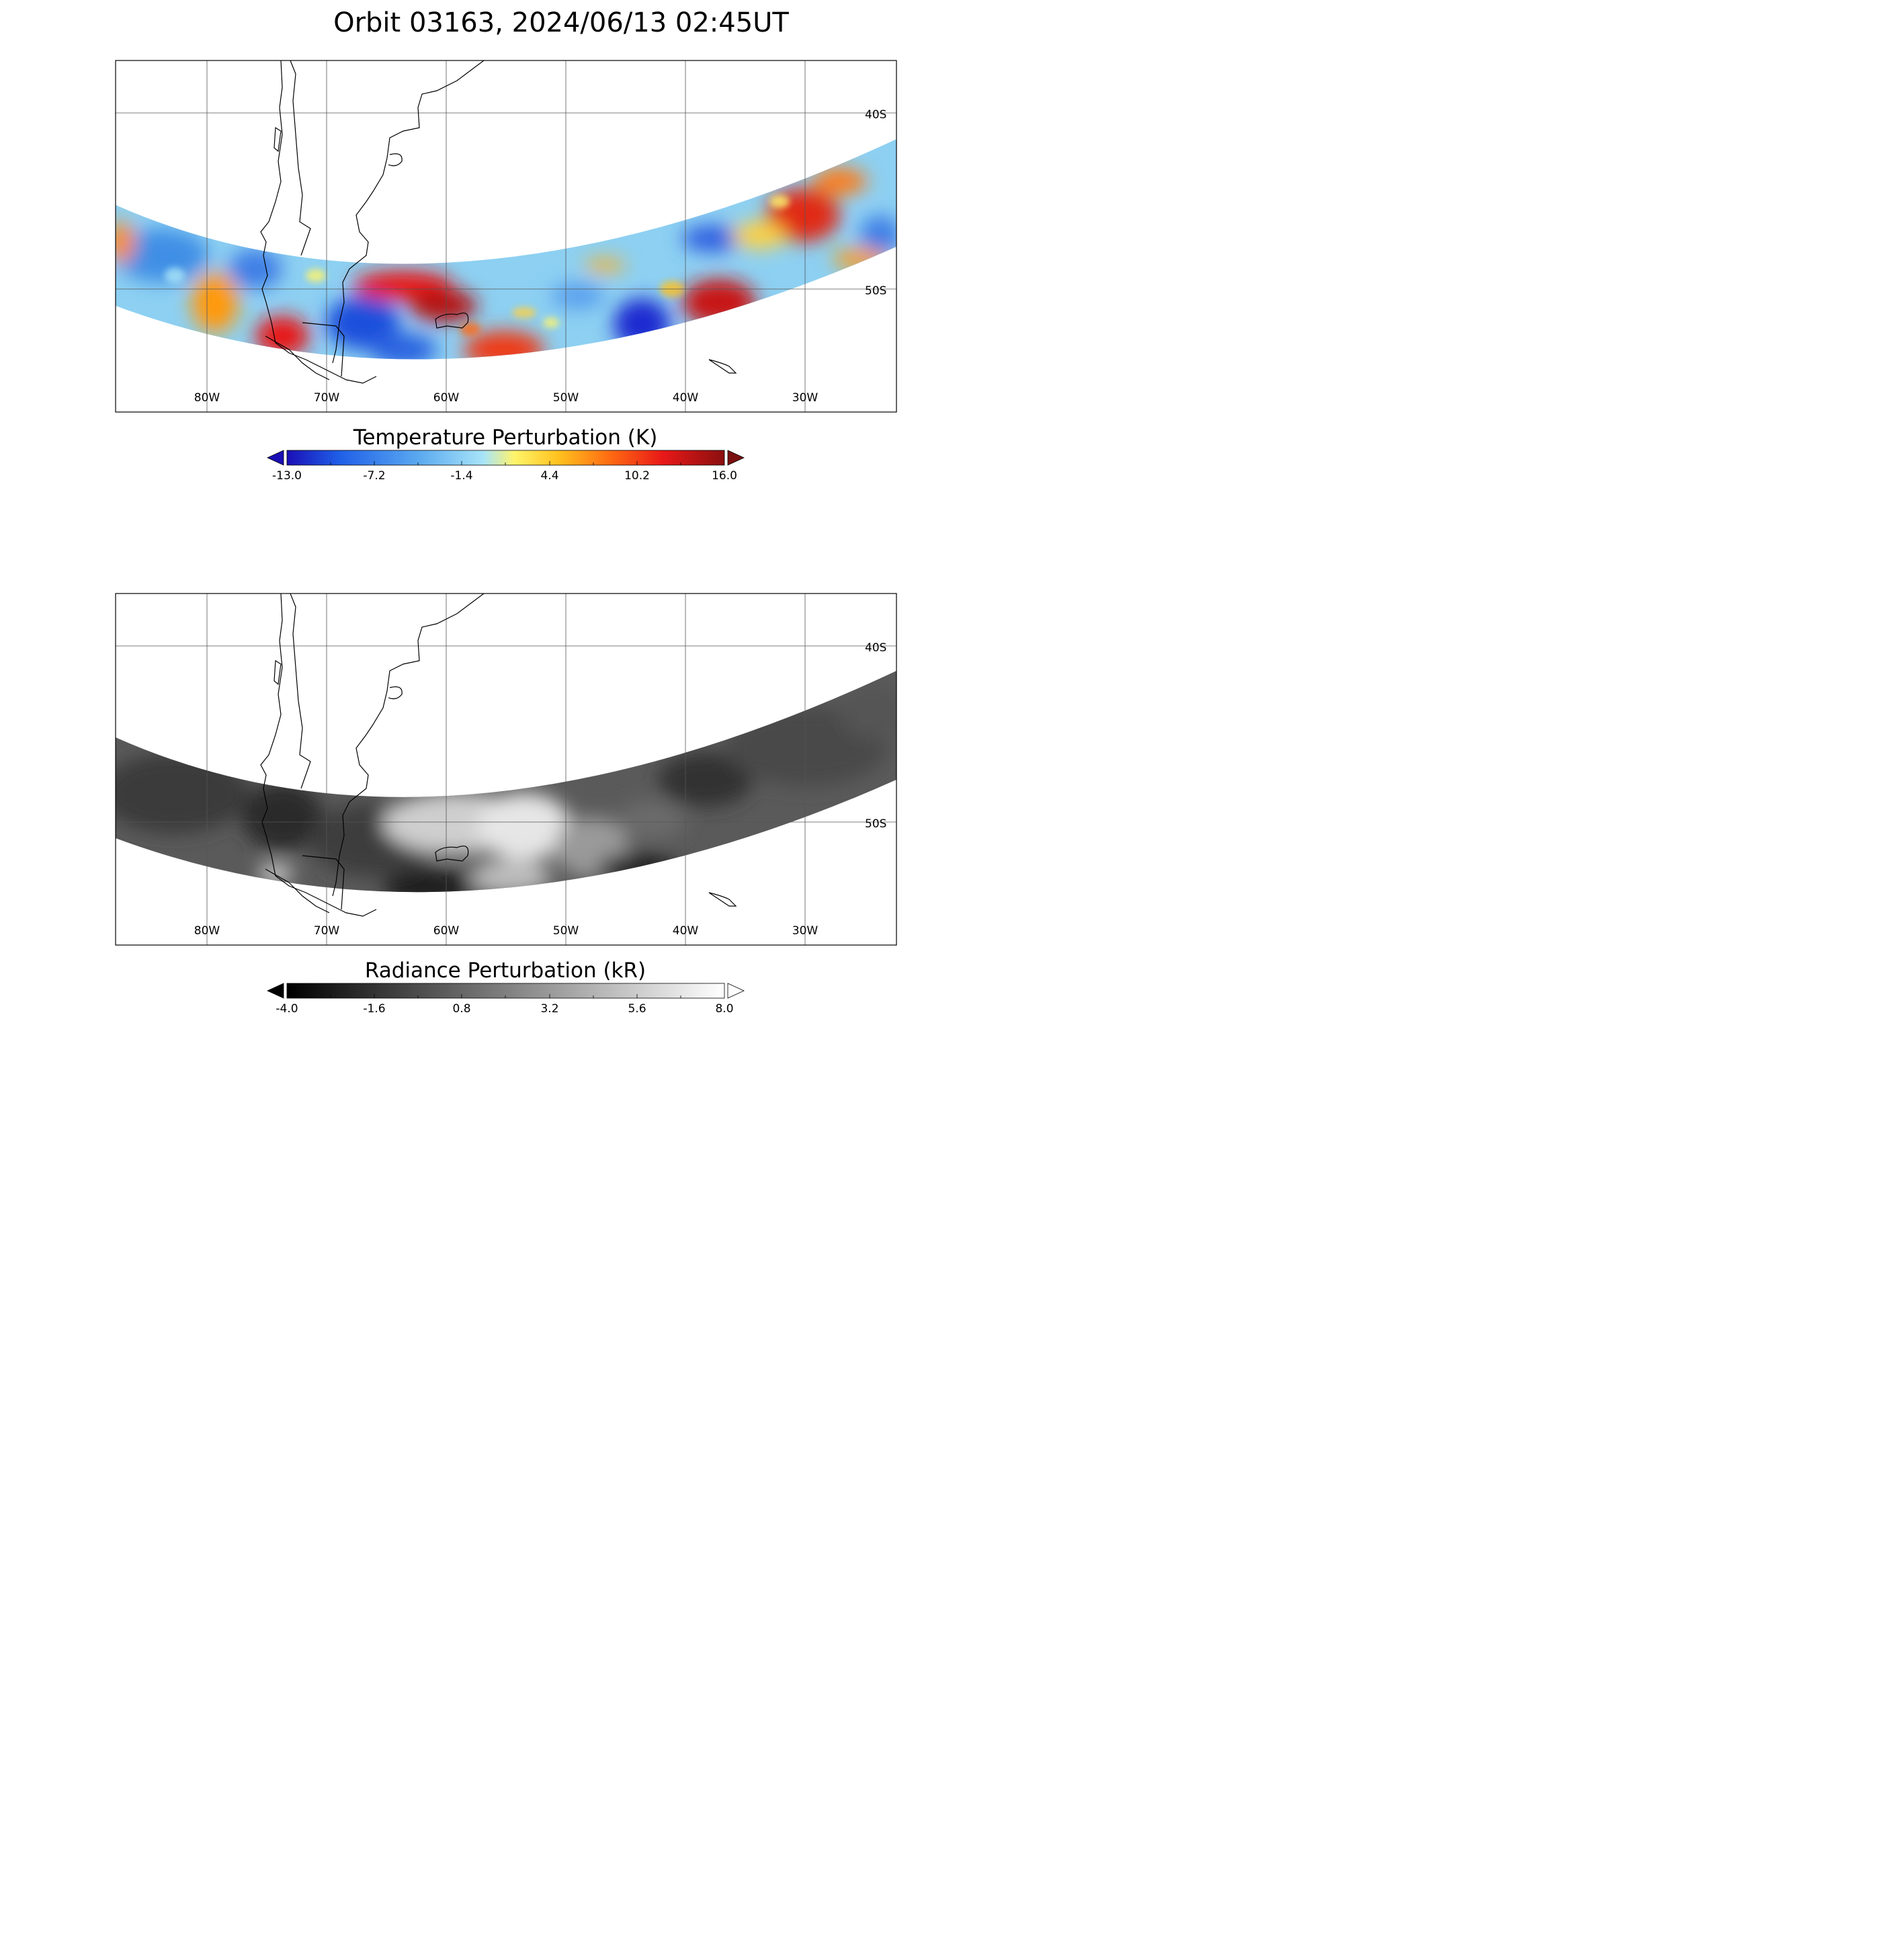 The image size is (1887, 1960). I want to click on colorbar-title: Temperature Perturbation (K), so click(506, 438).